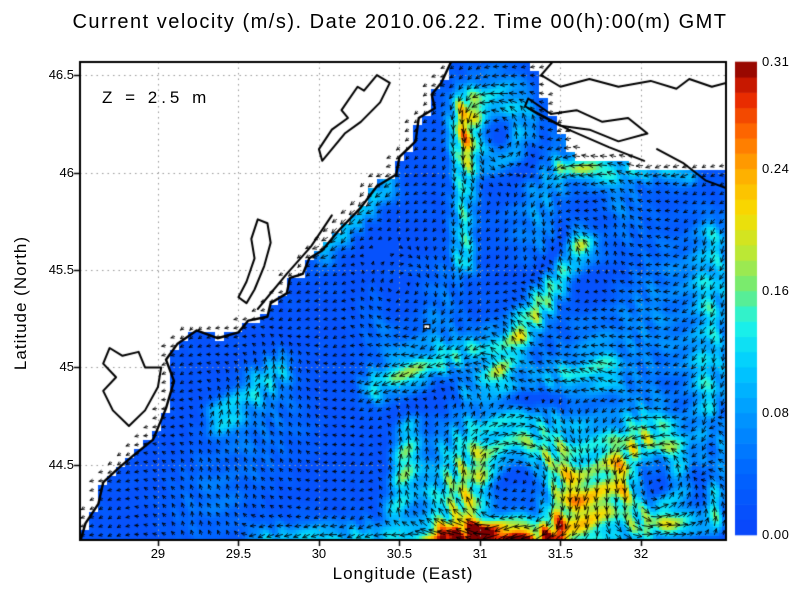 This screenshot has width=800, height=600. What do you see at coordinates (319, 553) in the screenshot?
I see `x-tick-label: 30` at bounding box center [319, 553].